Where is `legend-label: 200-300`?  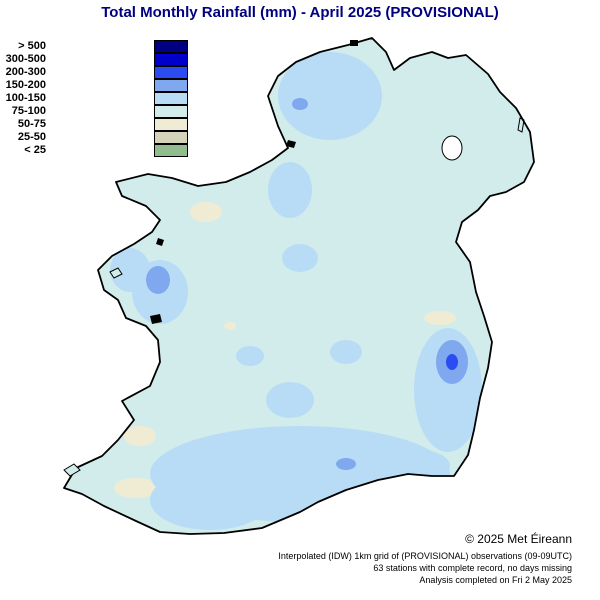 legend-label: 200-300 is located at coordinates (25, 72).